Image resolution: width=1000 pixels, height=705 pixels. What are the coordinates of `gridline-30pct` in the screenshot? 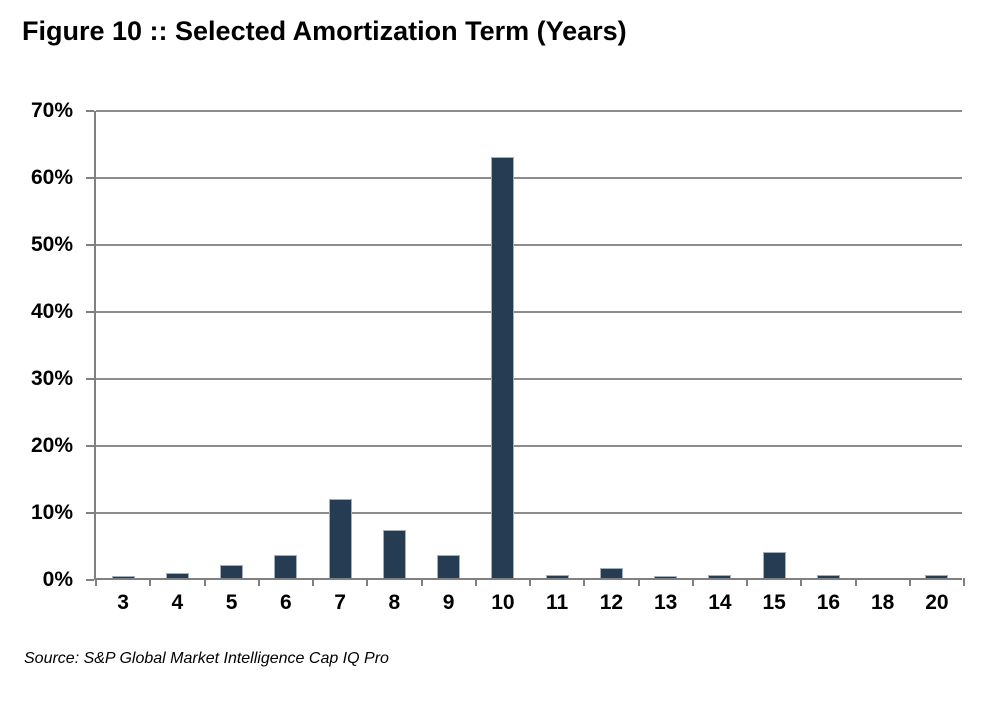 It's located at (529, 379).